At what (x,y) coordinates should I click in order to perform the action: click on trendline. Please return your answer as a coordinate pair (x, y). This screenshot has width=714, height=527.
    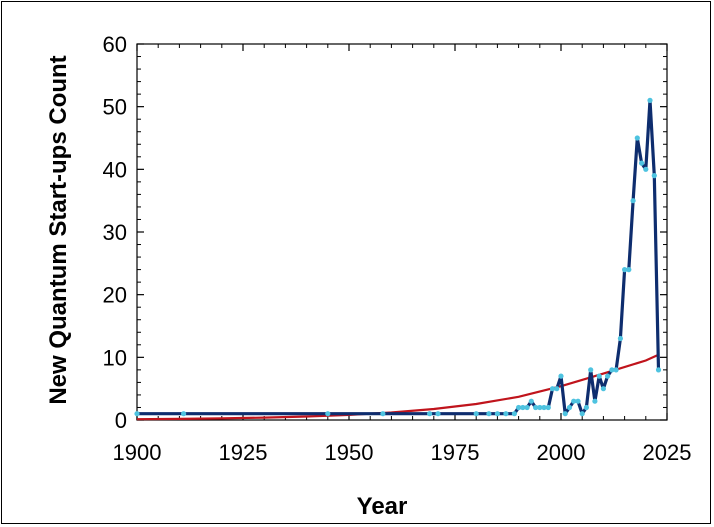
    Looking at the image, I should click on (397, 387).